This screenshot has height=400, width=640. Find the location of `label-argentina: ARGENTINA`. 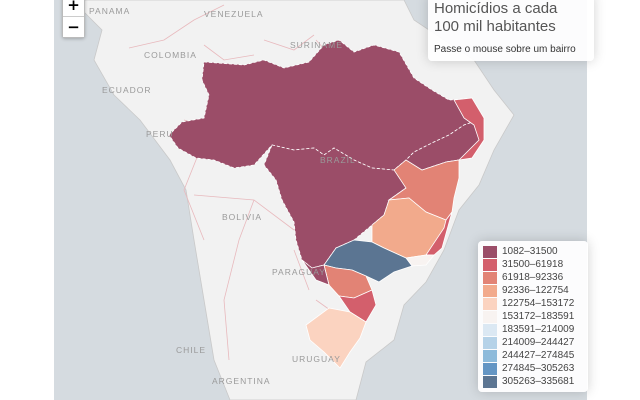

label-argentina: ARGENTINA is located at coordinates (241, 381).